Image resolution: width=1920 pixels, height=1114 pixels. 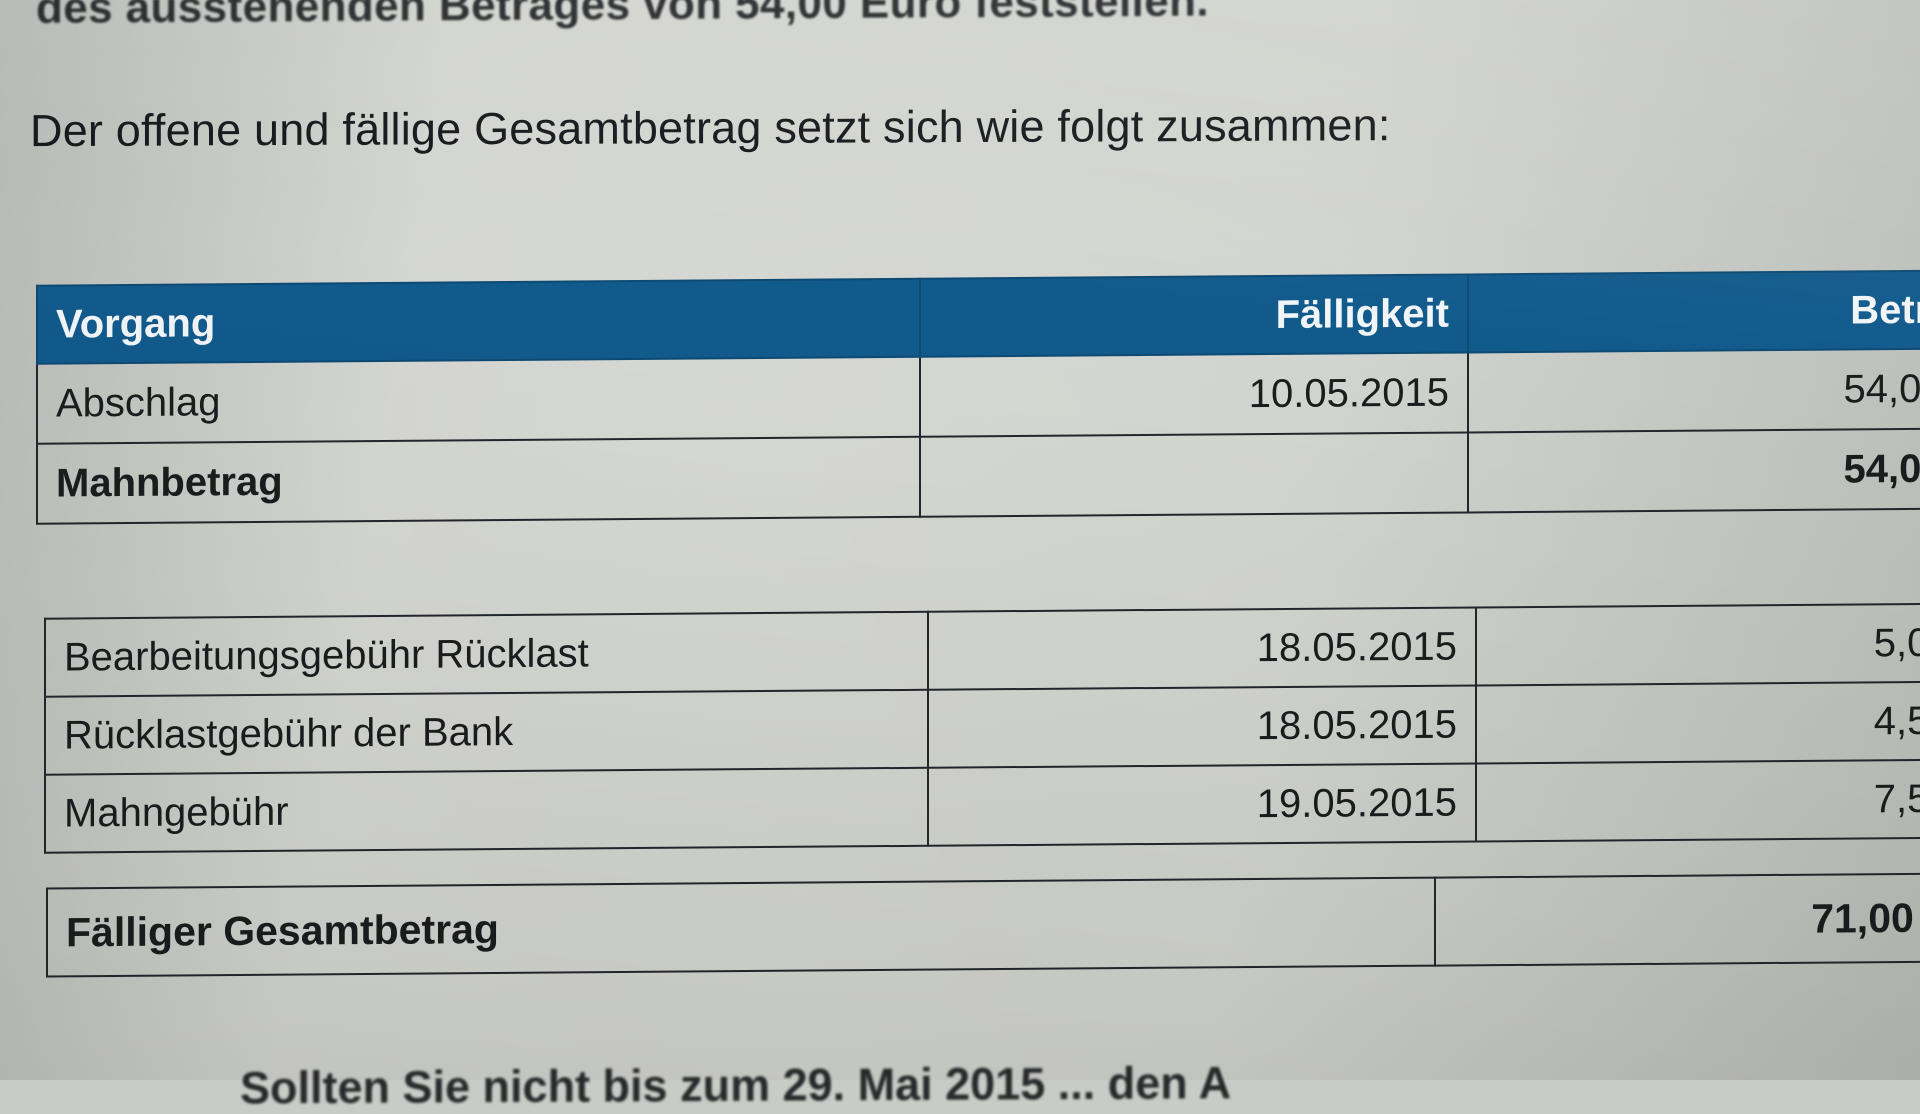 I want to click on cell-vorgang: Rücklastgebühr der Bank, so click(x=486, y=732).